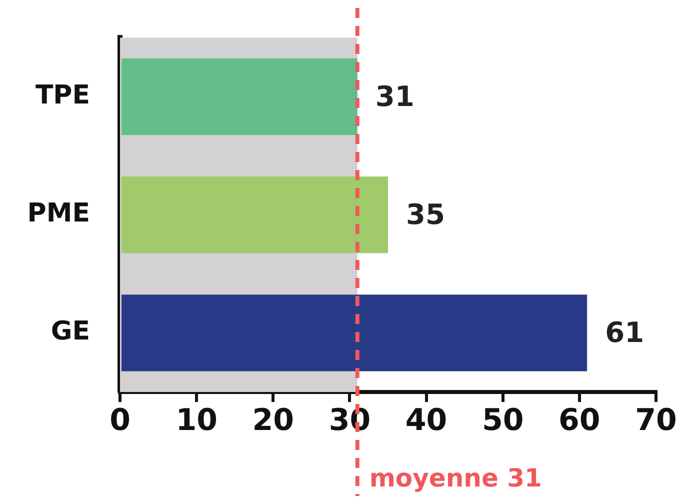 Image resolution: width=684 pixels, height=500 pixels. Describe the element at coordinates (579, 420) in the screenshot. I see `x-tick-label: 60` at that location.